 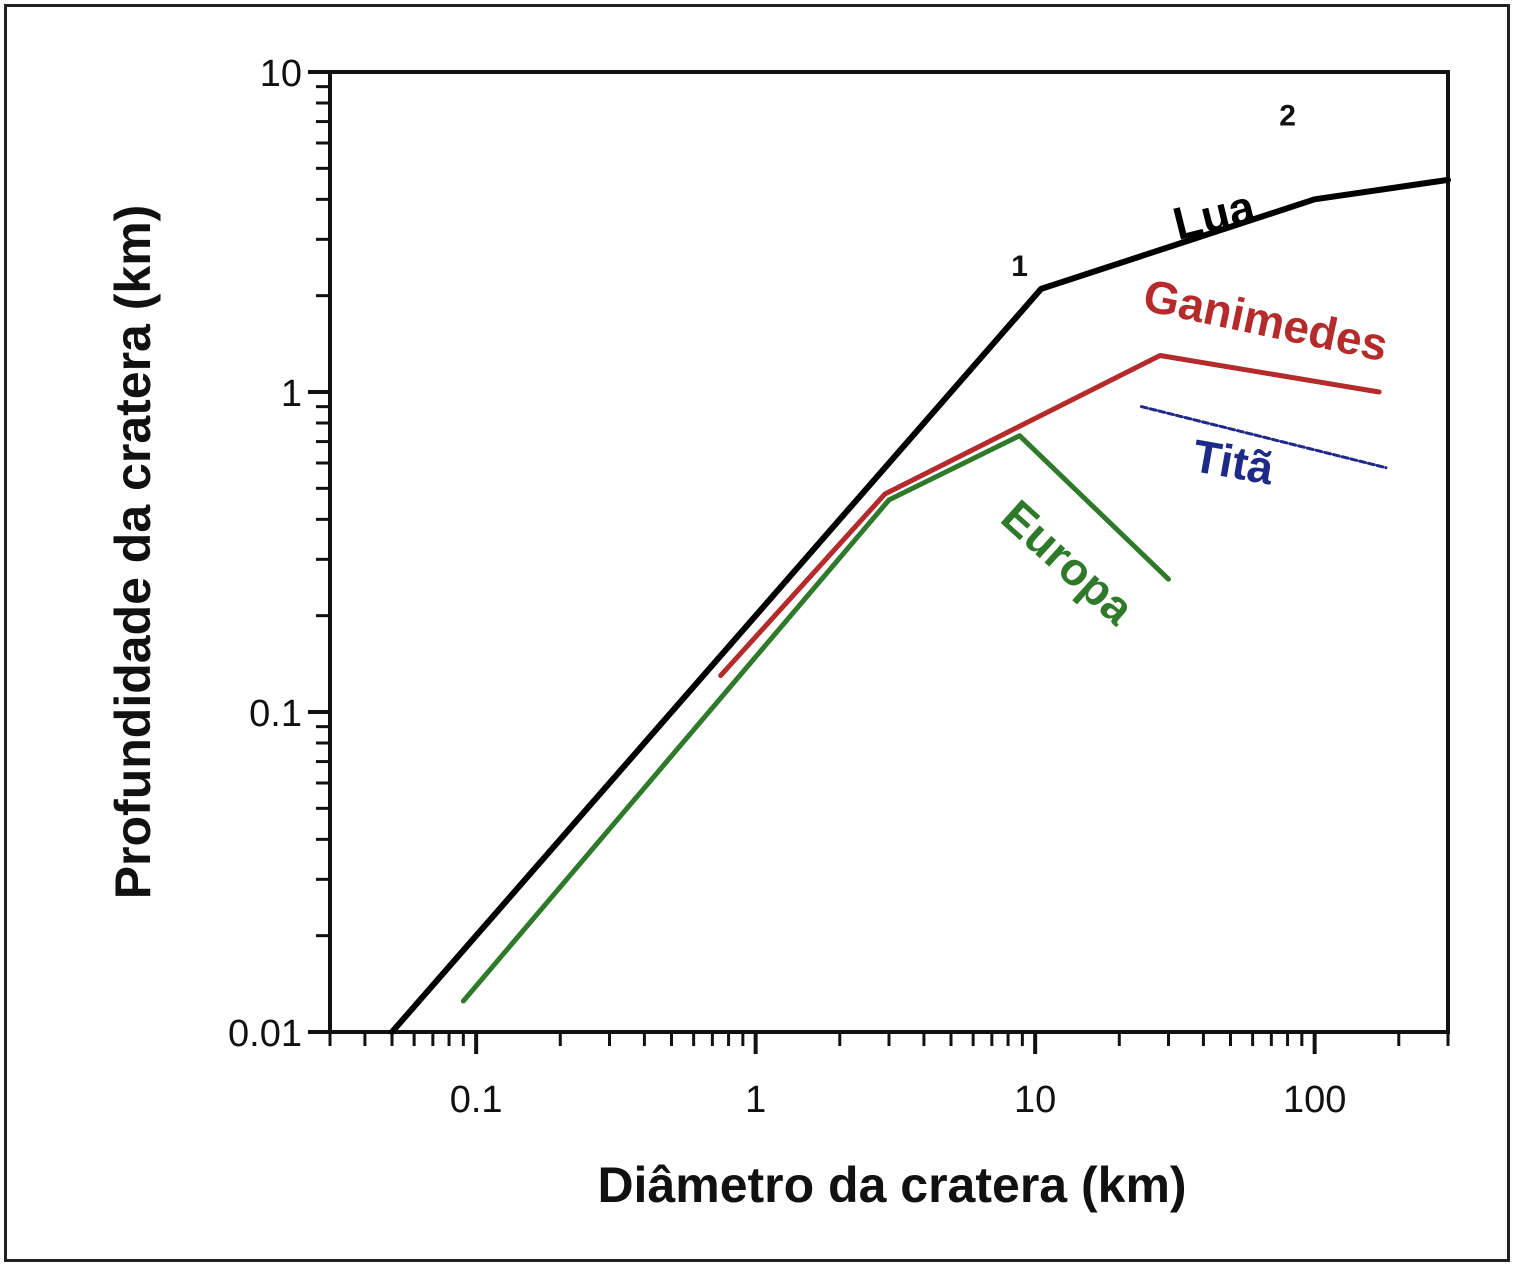 I want to click on y-axis-title: Profundidade da cratera (km), so click(x=133, y=552).